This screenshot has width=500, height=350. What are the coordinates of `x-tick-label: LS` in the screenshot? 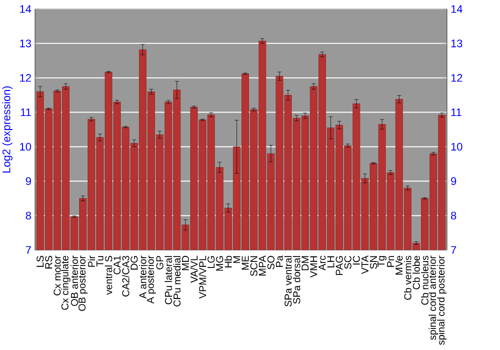 It's located at (40, 261).